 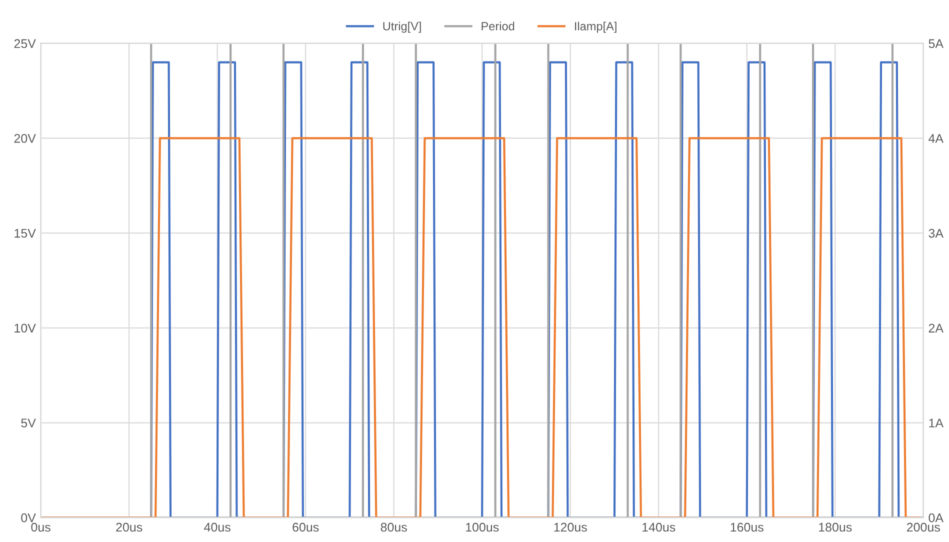 What do you see at coordinates (402, 27) in the screenshot?
I see `legend-label: Utrig[V]` at bounding box center [402, 27].